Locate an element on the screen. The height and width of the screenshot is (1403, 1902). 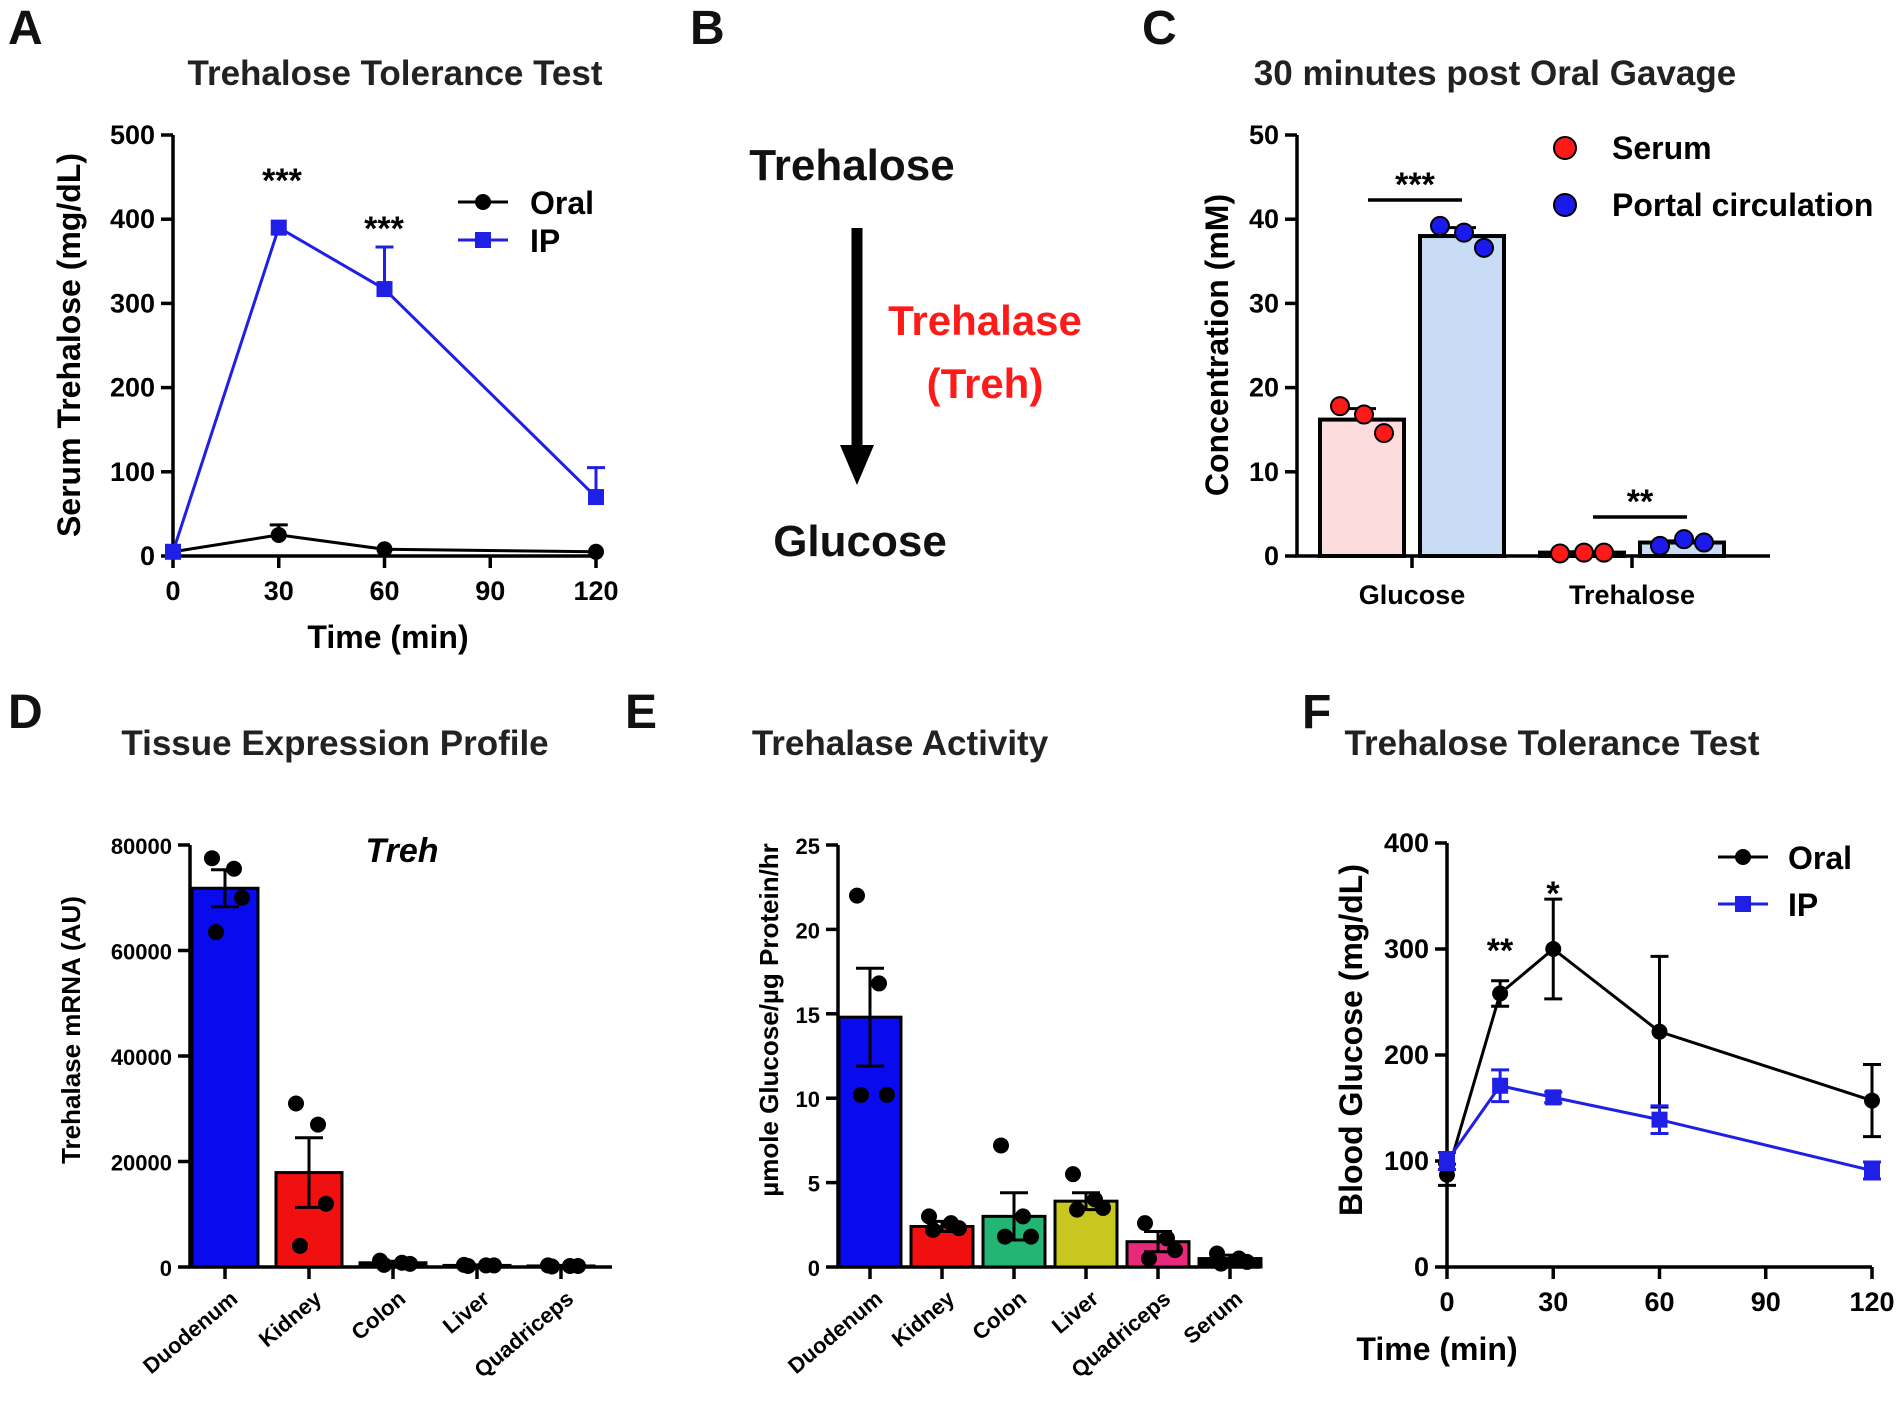
panel-e-ylabel: µmole Glucose/µg Protein/hr is located at coordinates (769, 1020).